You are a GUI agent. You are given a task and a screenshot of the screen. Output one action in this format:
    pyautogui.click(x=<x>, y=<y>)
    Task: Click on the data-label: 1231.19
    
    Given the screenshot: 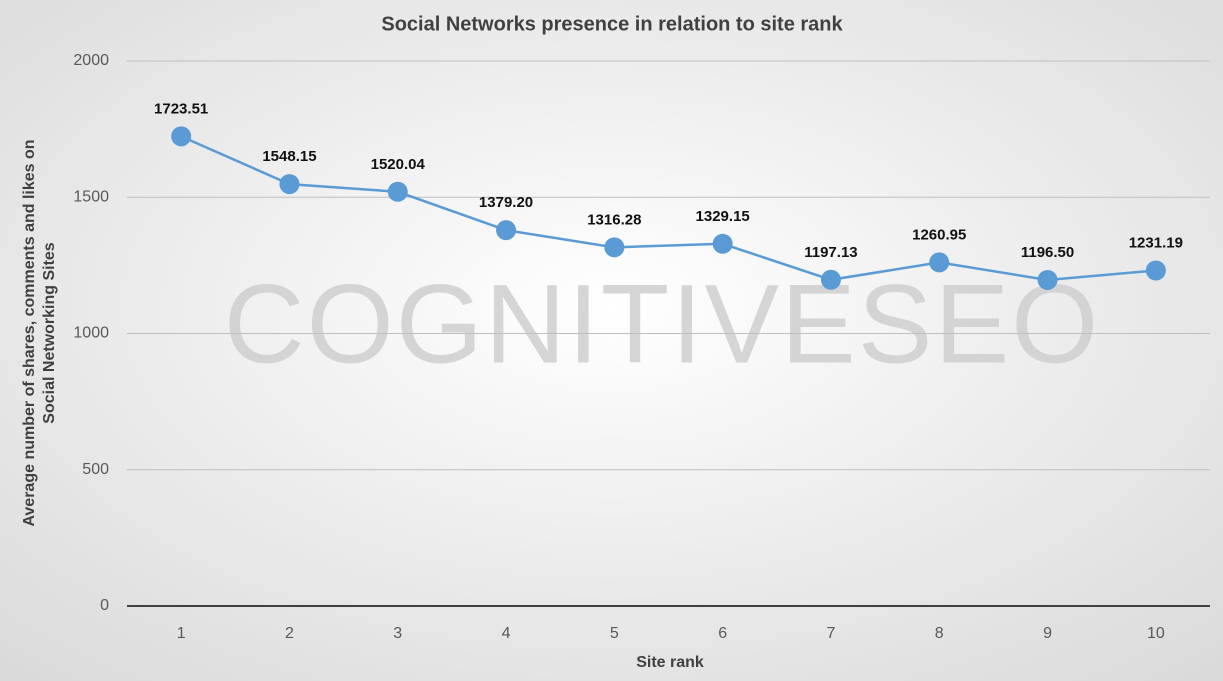 What is the action you would take?
    pyautogui.click(x=1156, y=242)
    